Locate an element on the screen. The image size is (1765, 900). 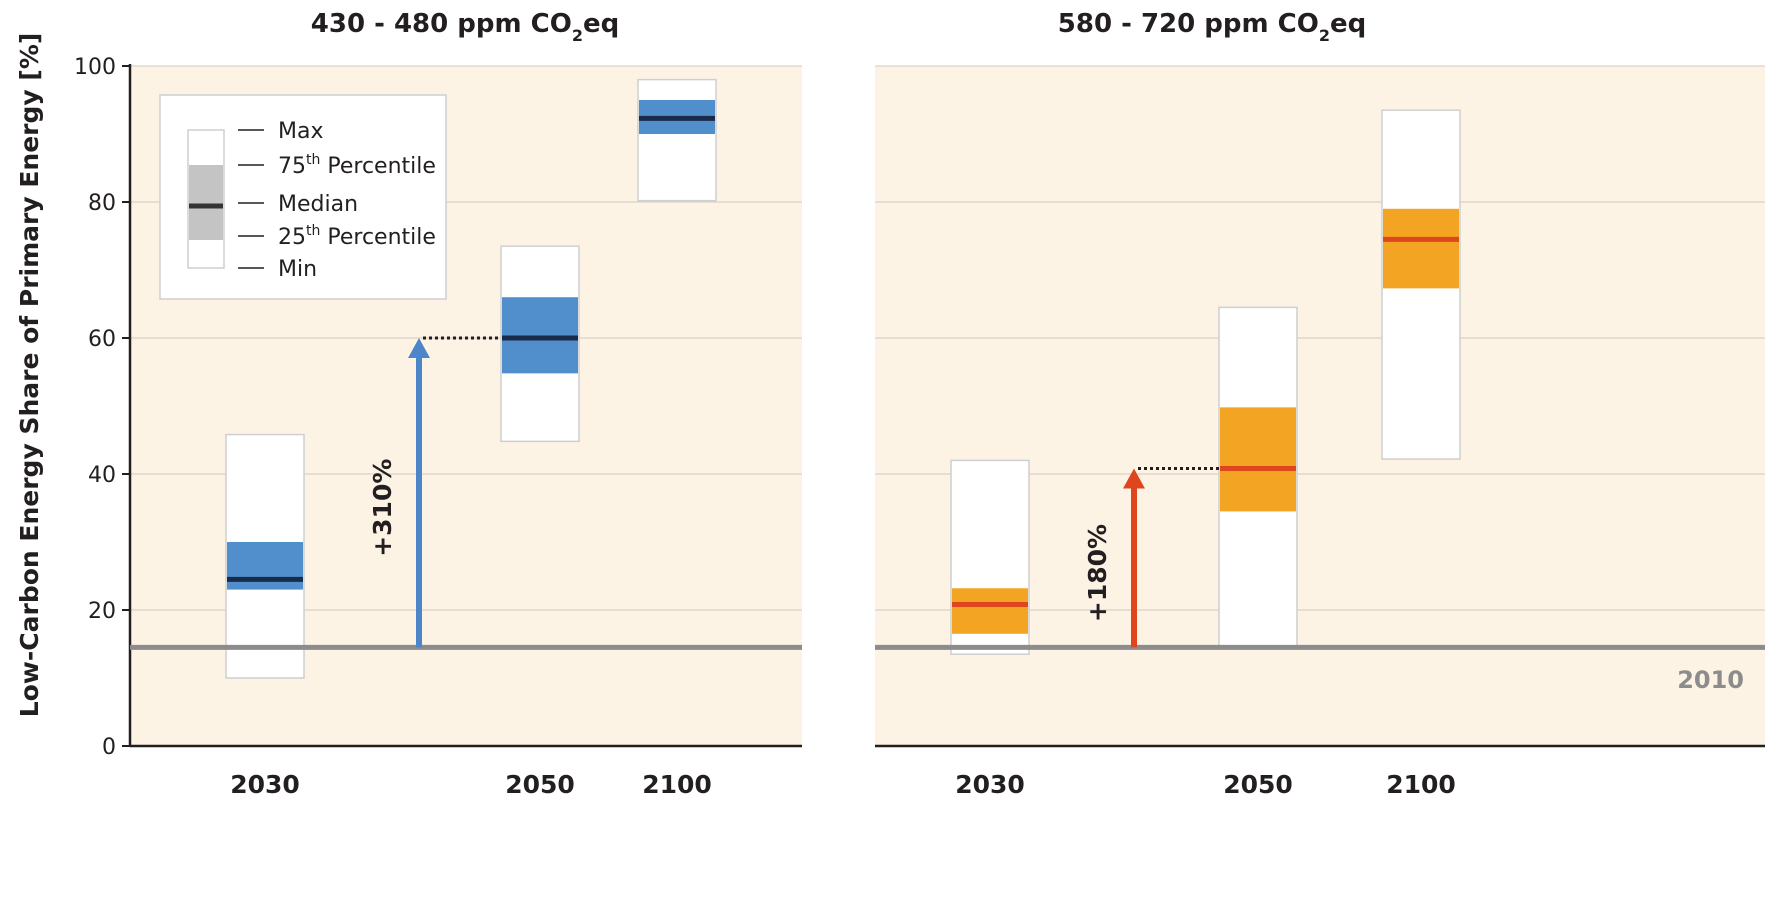
y-tick-label: 60 is located at coordinates (102, 339).